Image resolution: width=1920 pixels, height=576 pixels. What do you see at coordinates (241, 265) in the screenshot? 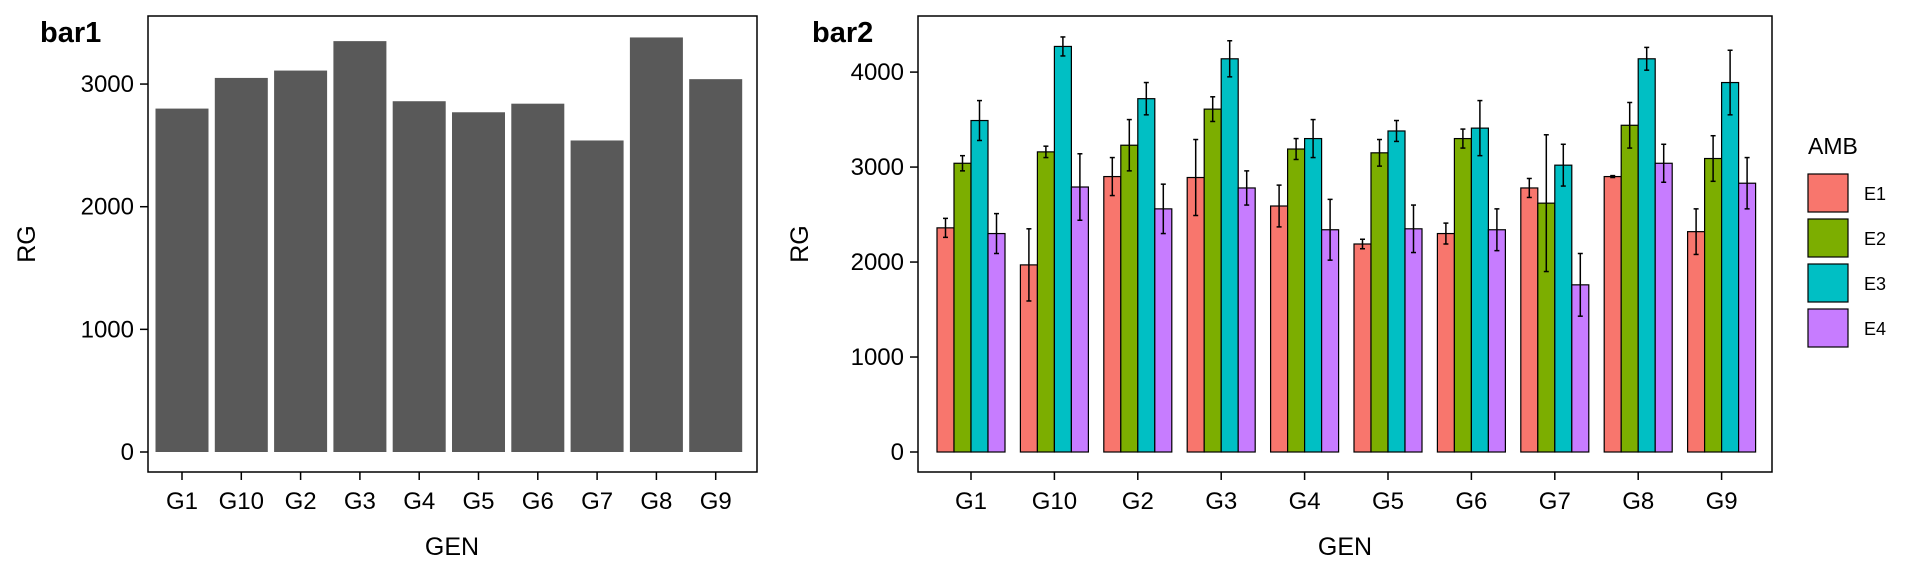
I see `bar1-bar-G10` at bounding box center [241, 265].